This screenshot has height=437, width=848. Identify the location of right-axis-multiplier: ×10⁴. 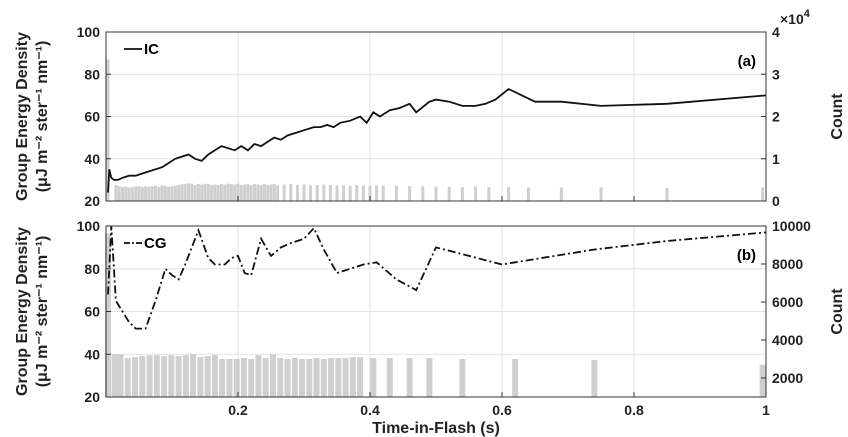
(795, 17).